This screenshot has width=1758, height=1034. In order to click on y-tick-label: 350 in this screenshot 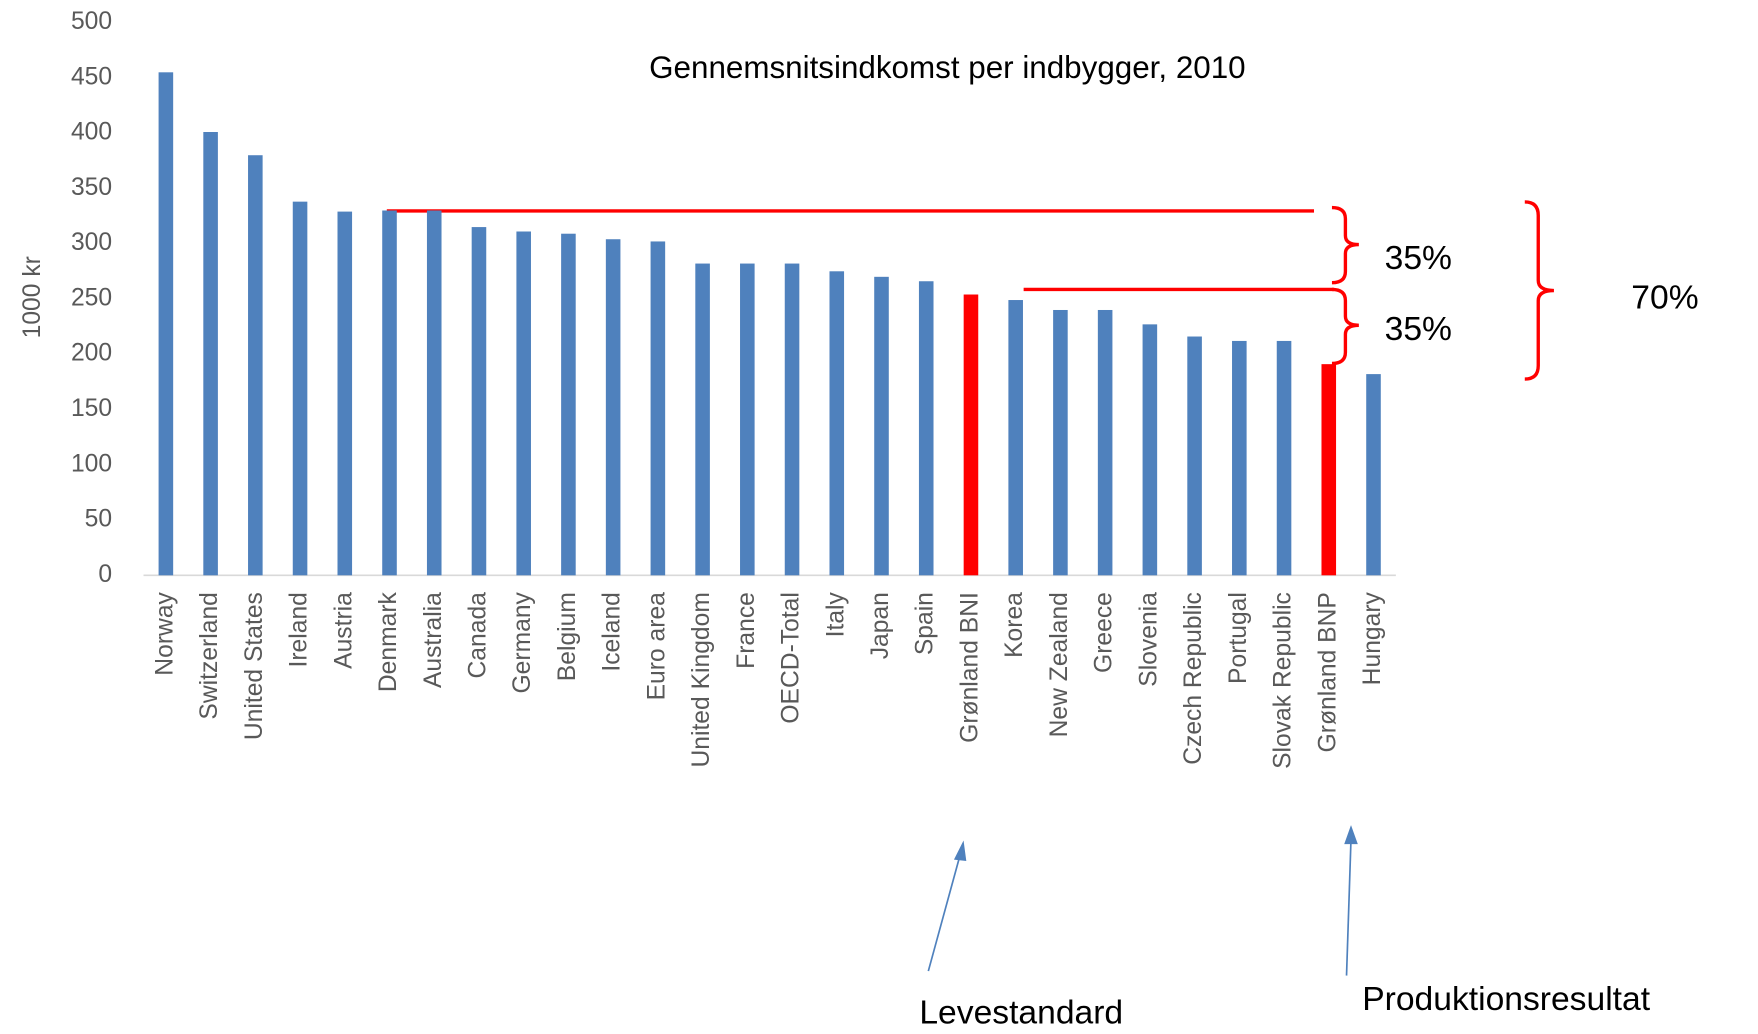, I will do `click(91, 187)`.